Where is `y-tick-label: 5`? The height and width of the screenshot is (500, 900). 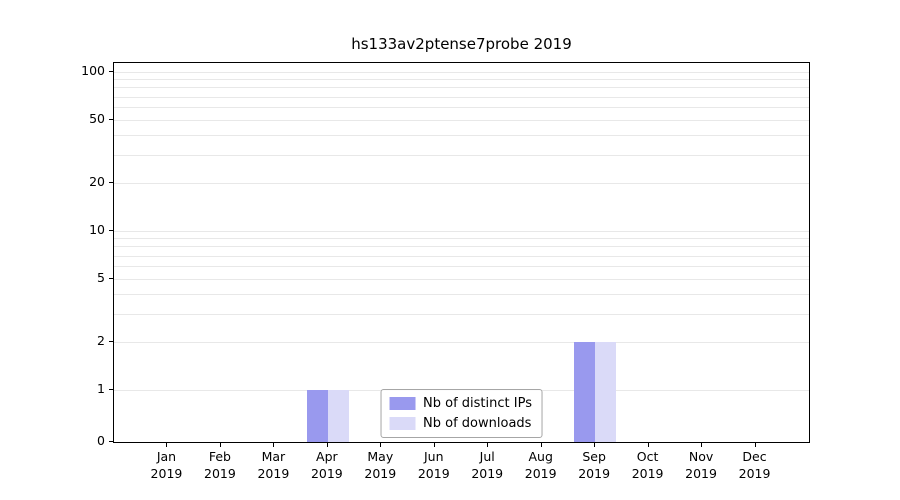
y-tick-label: 5 is located at coordinates (101, 277).